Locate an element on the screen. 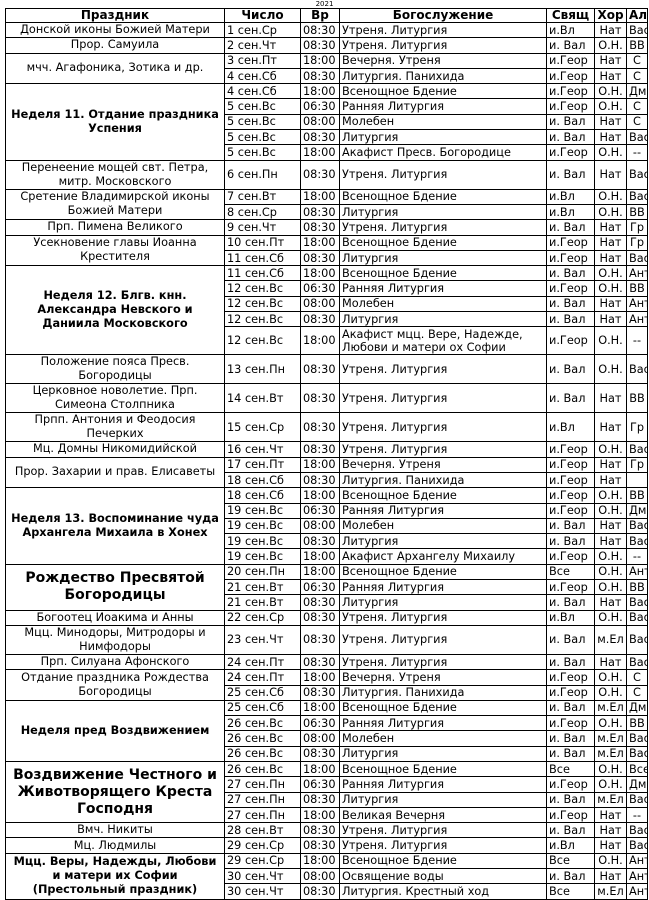 The width and height of the screenshot is (649, 900). cell-date: 17 сен.Пт is located at coordinates (262, 464).